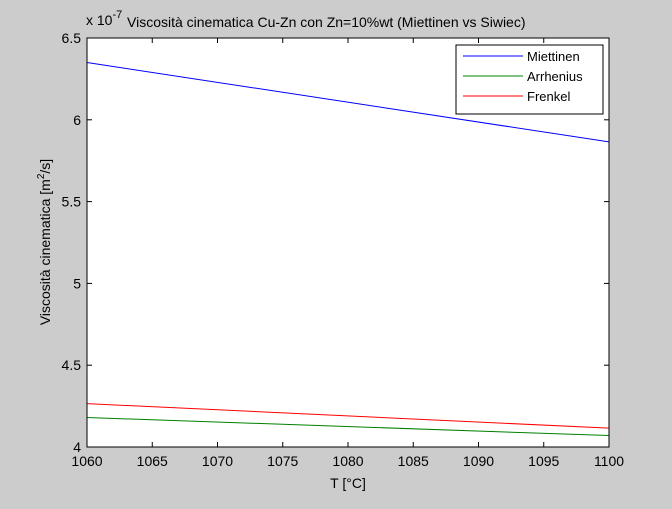  I want to click on y-axis-label: Viscosità cinematica [m2/s], so click(44, 242).